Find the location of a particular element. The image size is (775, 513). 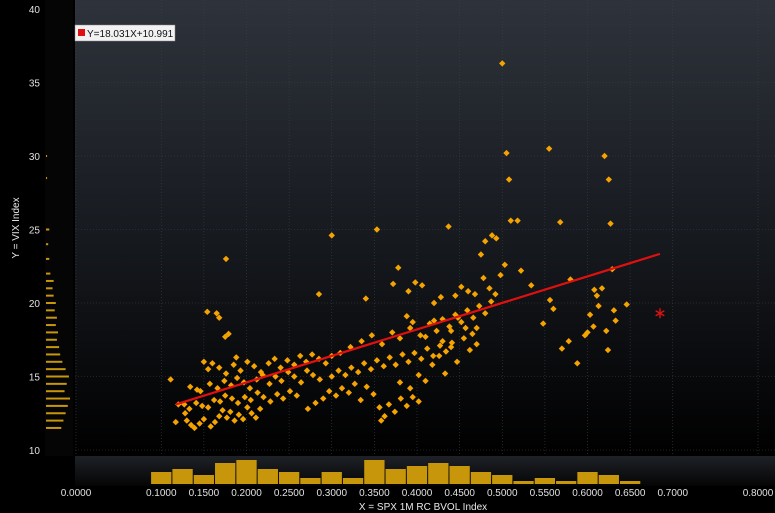

y-axis-ticks: 10 15 20 25 30 35 40 is located at coordinates (35, 231).